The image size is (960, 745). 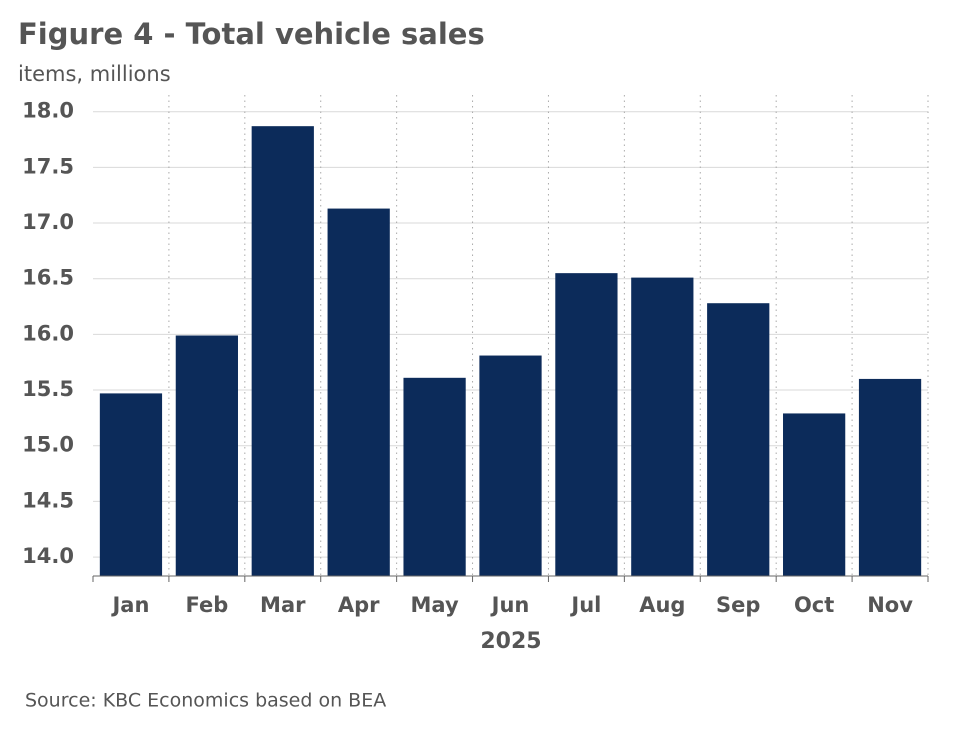 I want to click on y-tick-label: 17.5, so click(x=48, y=166).